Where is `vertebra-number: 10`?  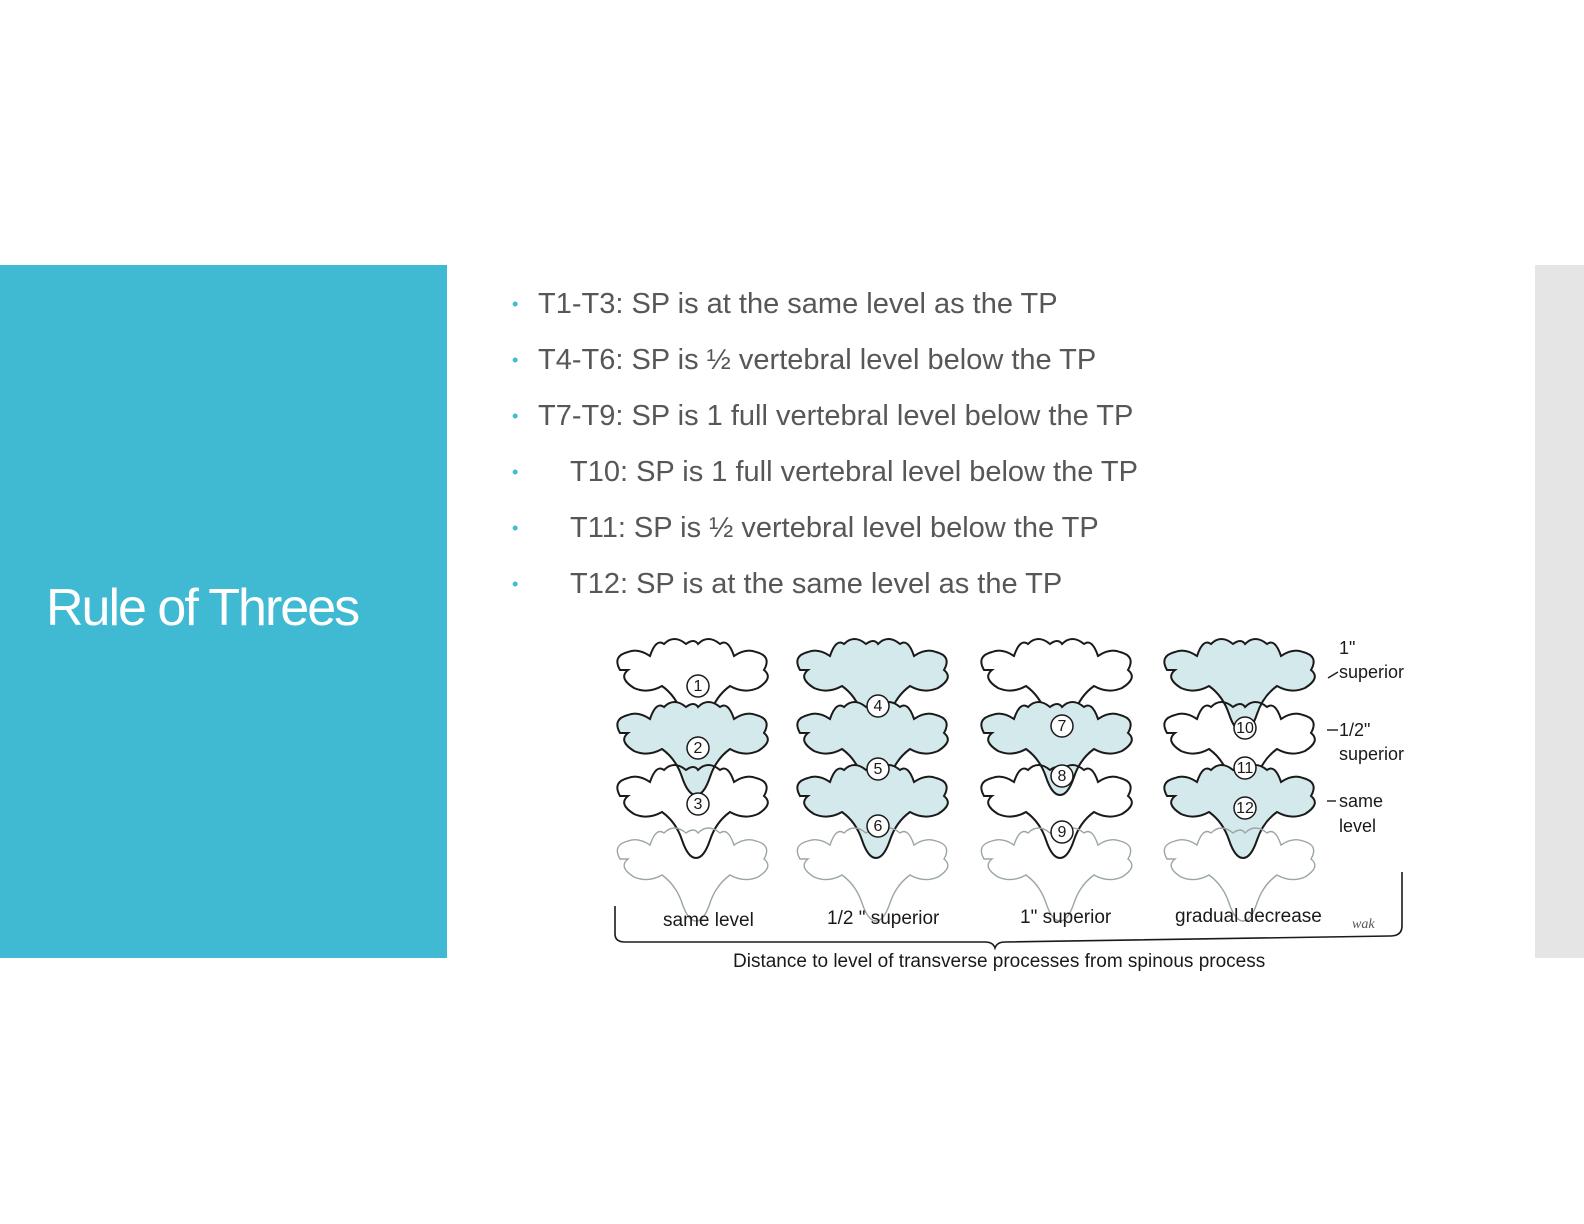 vertebra-number: 10 is located at coordinates (1245, 728).